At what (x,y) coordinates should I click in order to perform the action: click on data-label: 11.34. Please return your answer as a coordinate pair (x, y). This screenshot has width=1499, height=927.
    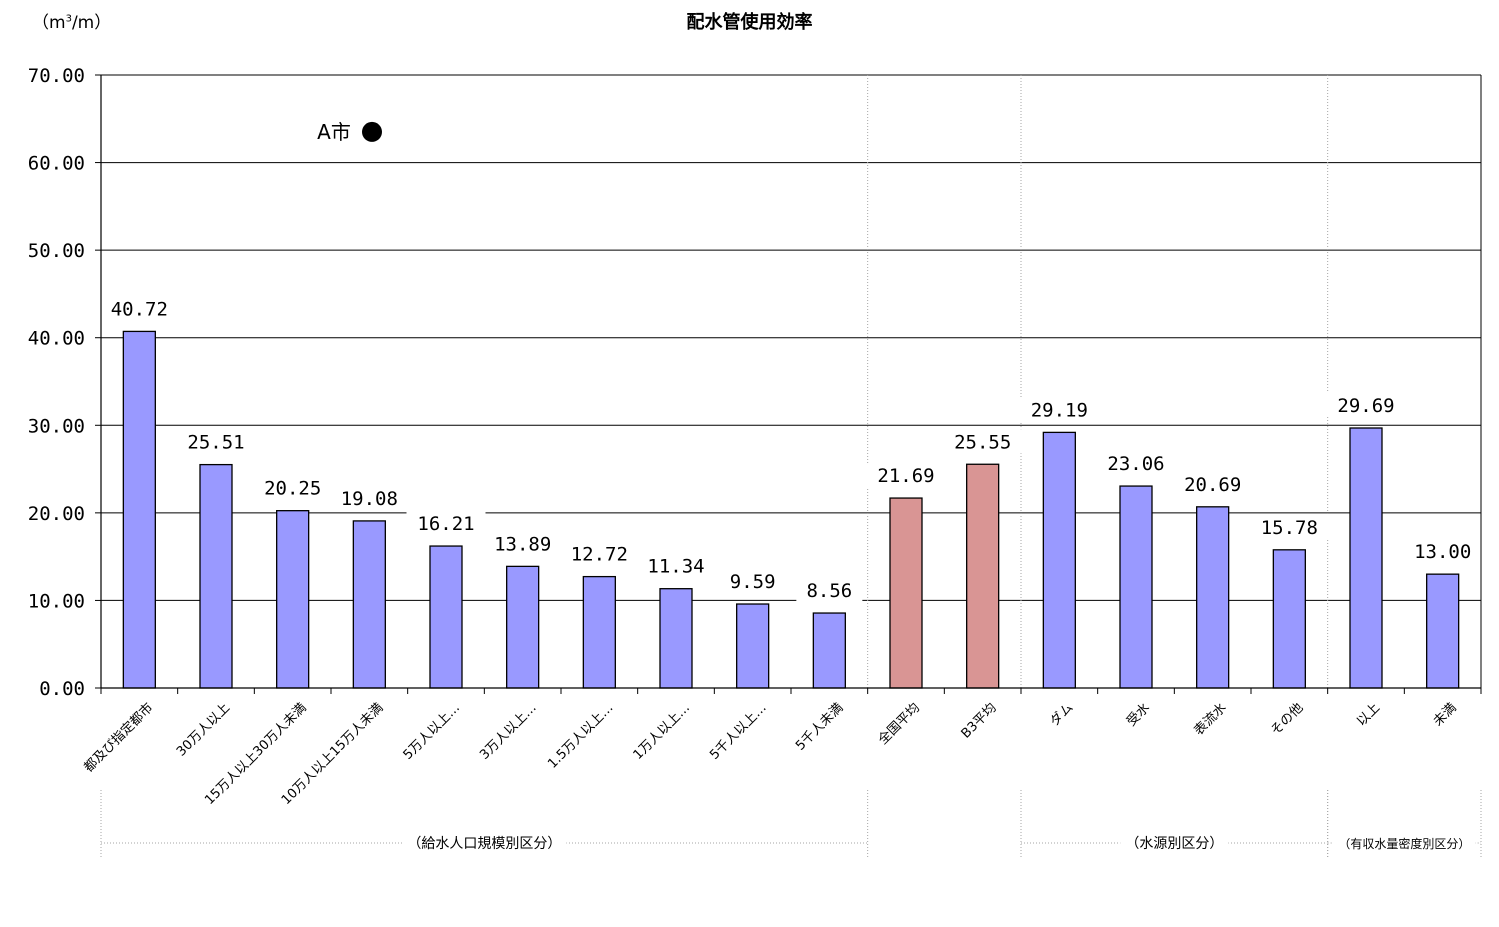
    Looking at the image, I should click on (675, 567).